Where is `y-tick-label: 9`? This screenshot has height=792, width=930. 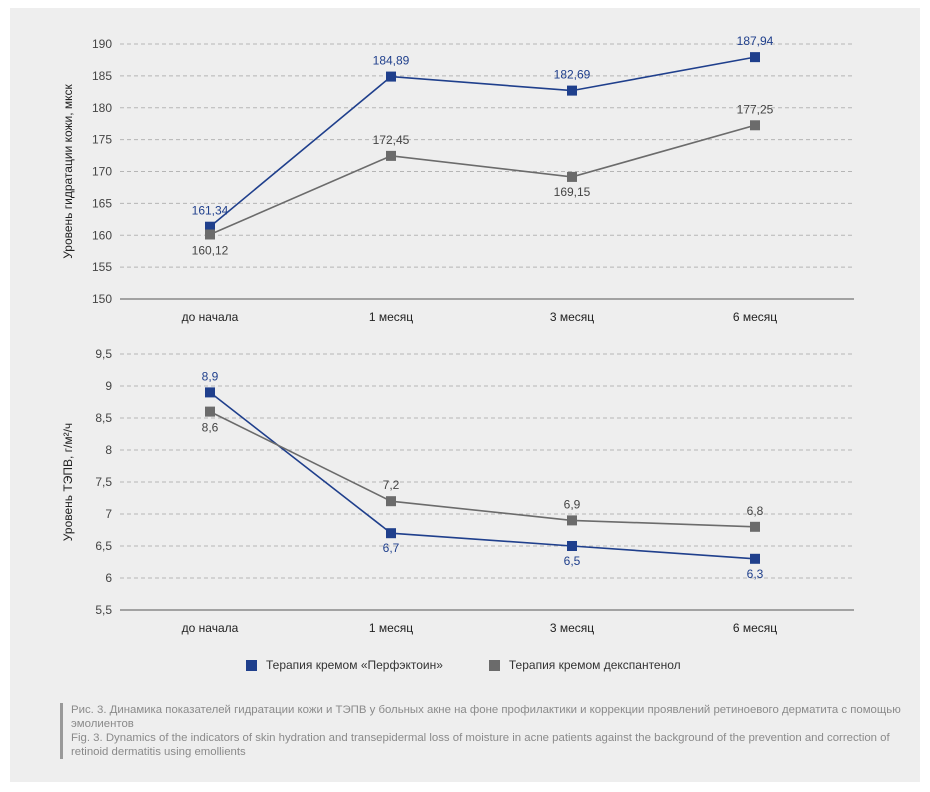
y-tick-label: 9 is located at coordinates (108, 386).